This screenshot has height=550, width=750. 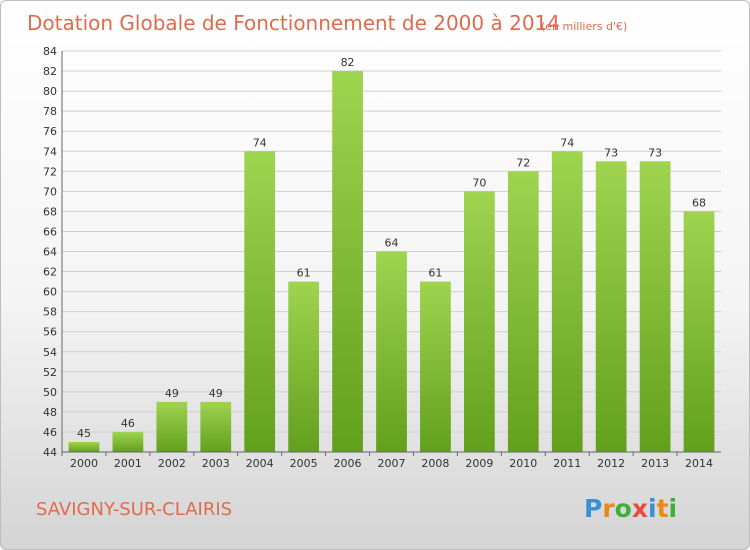 What do you see at coordinates (50, 91) in the screenshot?
I see `y-tick-label: 80` at bounding box center [50, 91].